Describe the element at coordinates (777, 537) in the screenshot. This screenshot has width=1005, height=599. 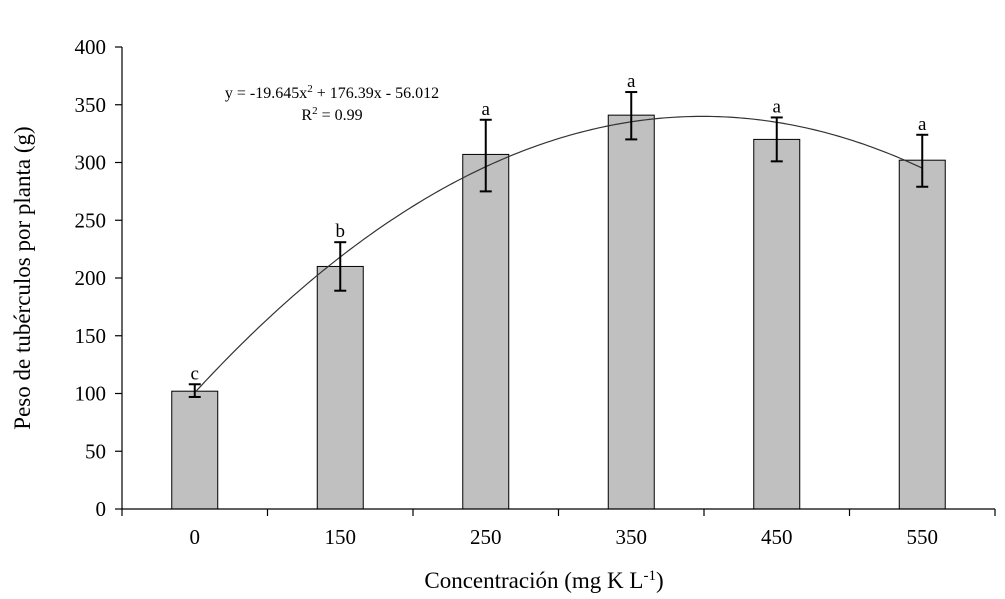
I see `x-tick-label-450: 450` at that location.